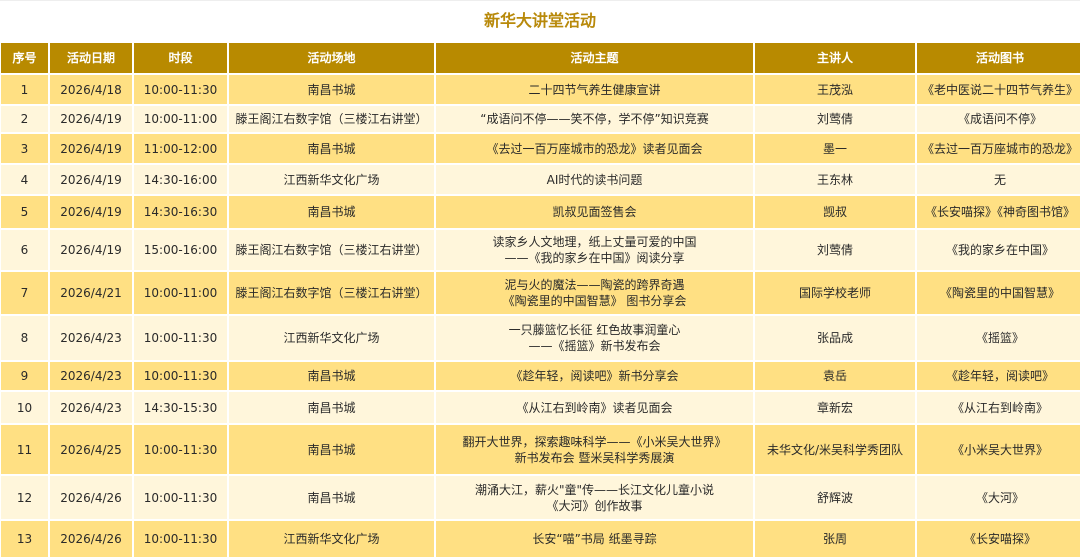 Image resolution: width=1080 pixels, height=559 pixels. I want to click on topic-line: 二十四节气养生健康宣讲, so click(594, 89).